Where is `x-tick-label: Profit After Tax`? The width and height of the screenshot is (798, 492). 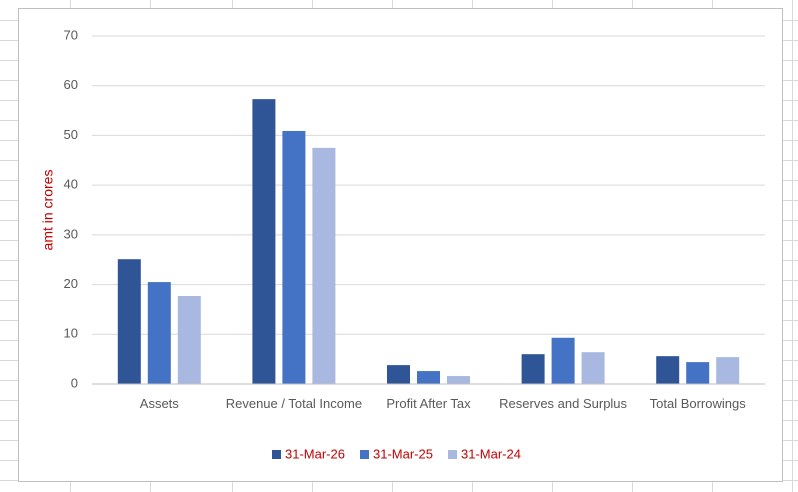 x-tick-label: Profit After Tax is located at coordinates (428, 403).